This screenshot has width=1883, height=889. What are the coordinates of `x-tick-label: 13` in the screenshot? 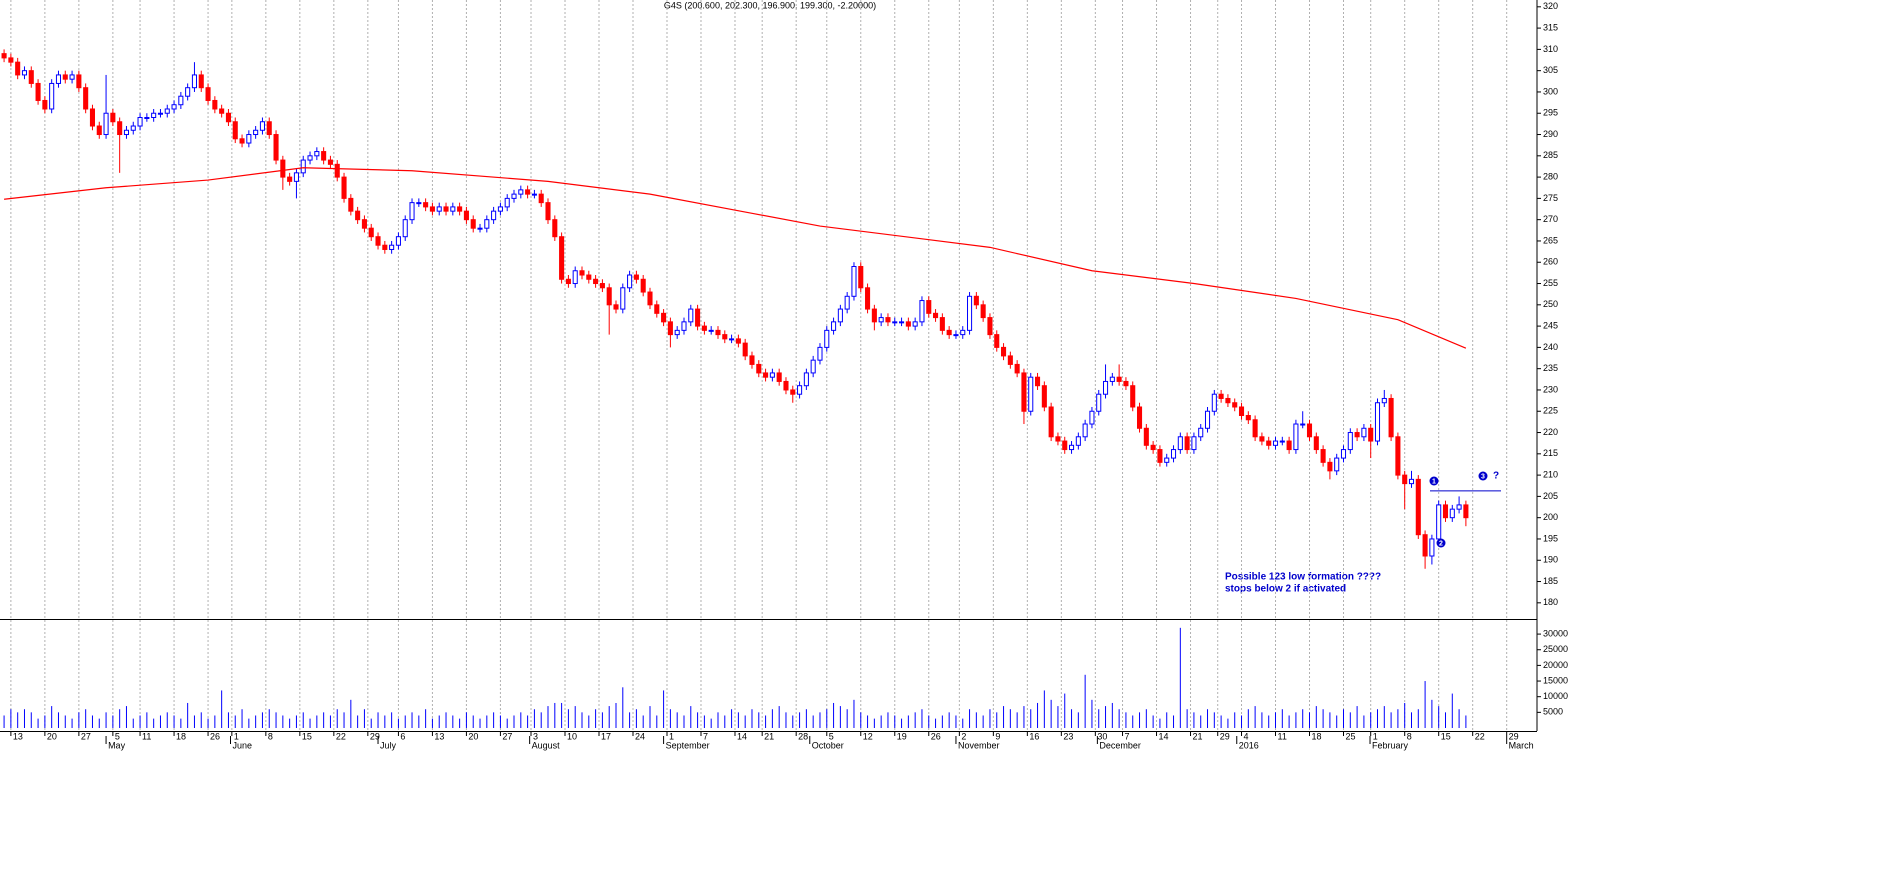 It's located at (439, 736).